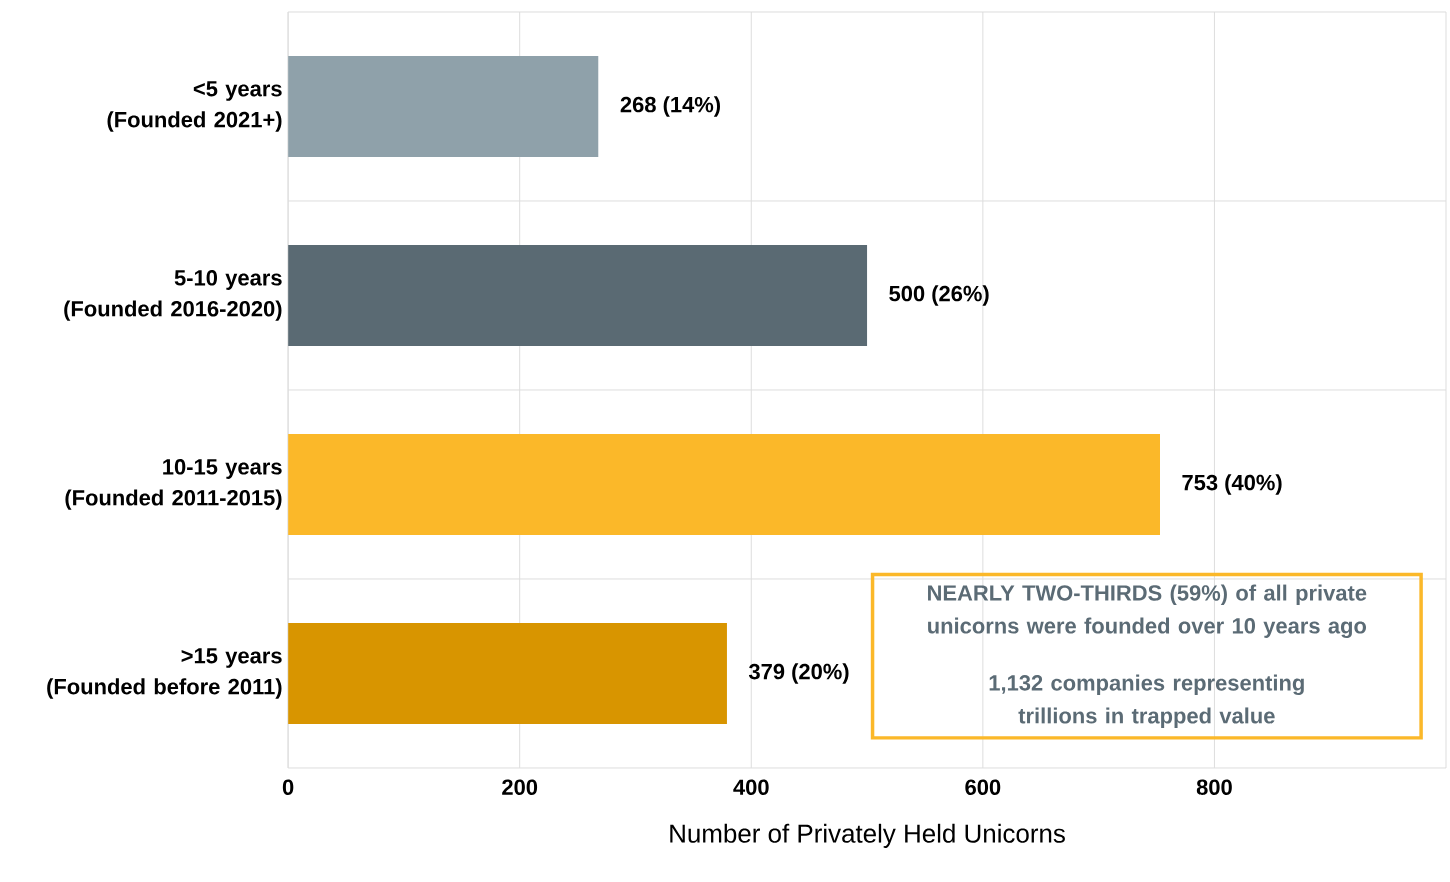 The width and height of the screenshot is (1450, 882). What do you see at coordinates (194, 106) in the screenshot?
I see `y-tick-label: <5 years (Founded 2021+)` at bounding box center [194, 106].